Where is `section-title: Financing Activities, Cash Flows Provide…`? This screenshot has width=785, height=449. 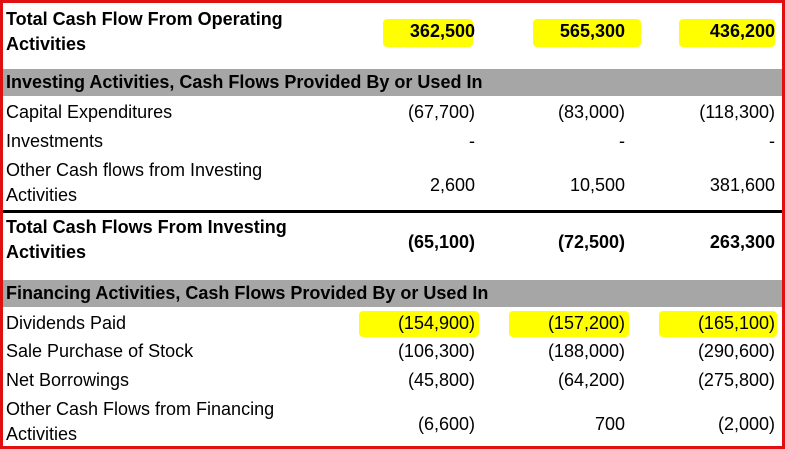
section-title: Financing Activities, Cash Flows Provide… is located at coordinates (247, 293).